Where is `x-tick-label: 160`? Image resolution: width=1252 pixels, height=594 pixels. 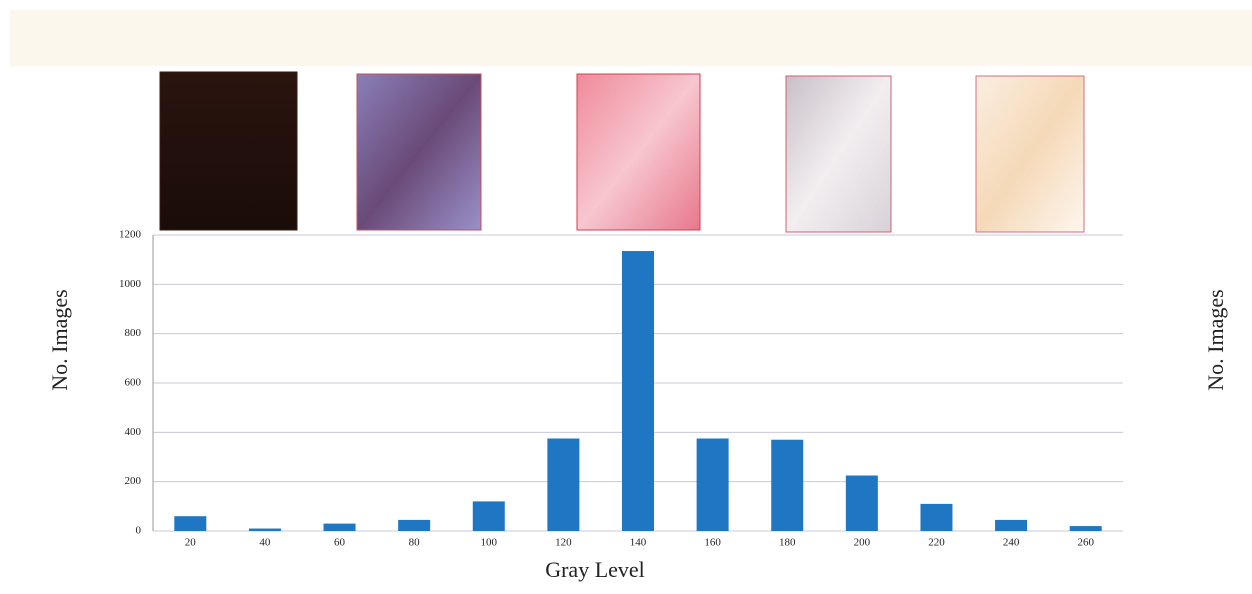 x-tick-label: 160 is located at coordinates (712, 543).